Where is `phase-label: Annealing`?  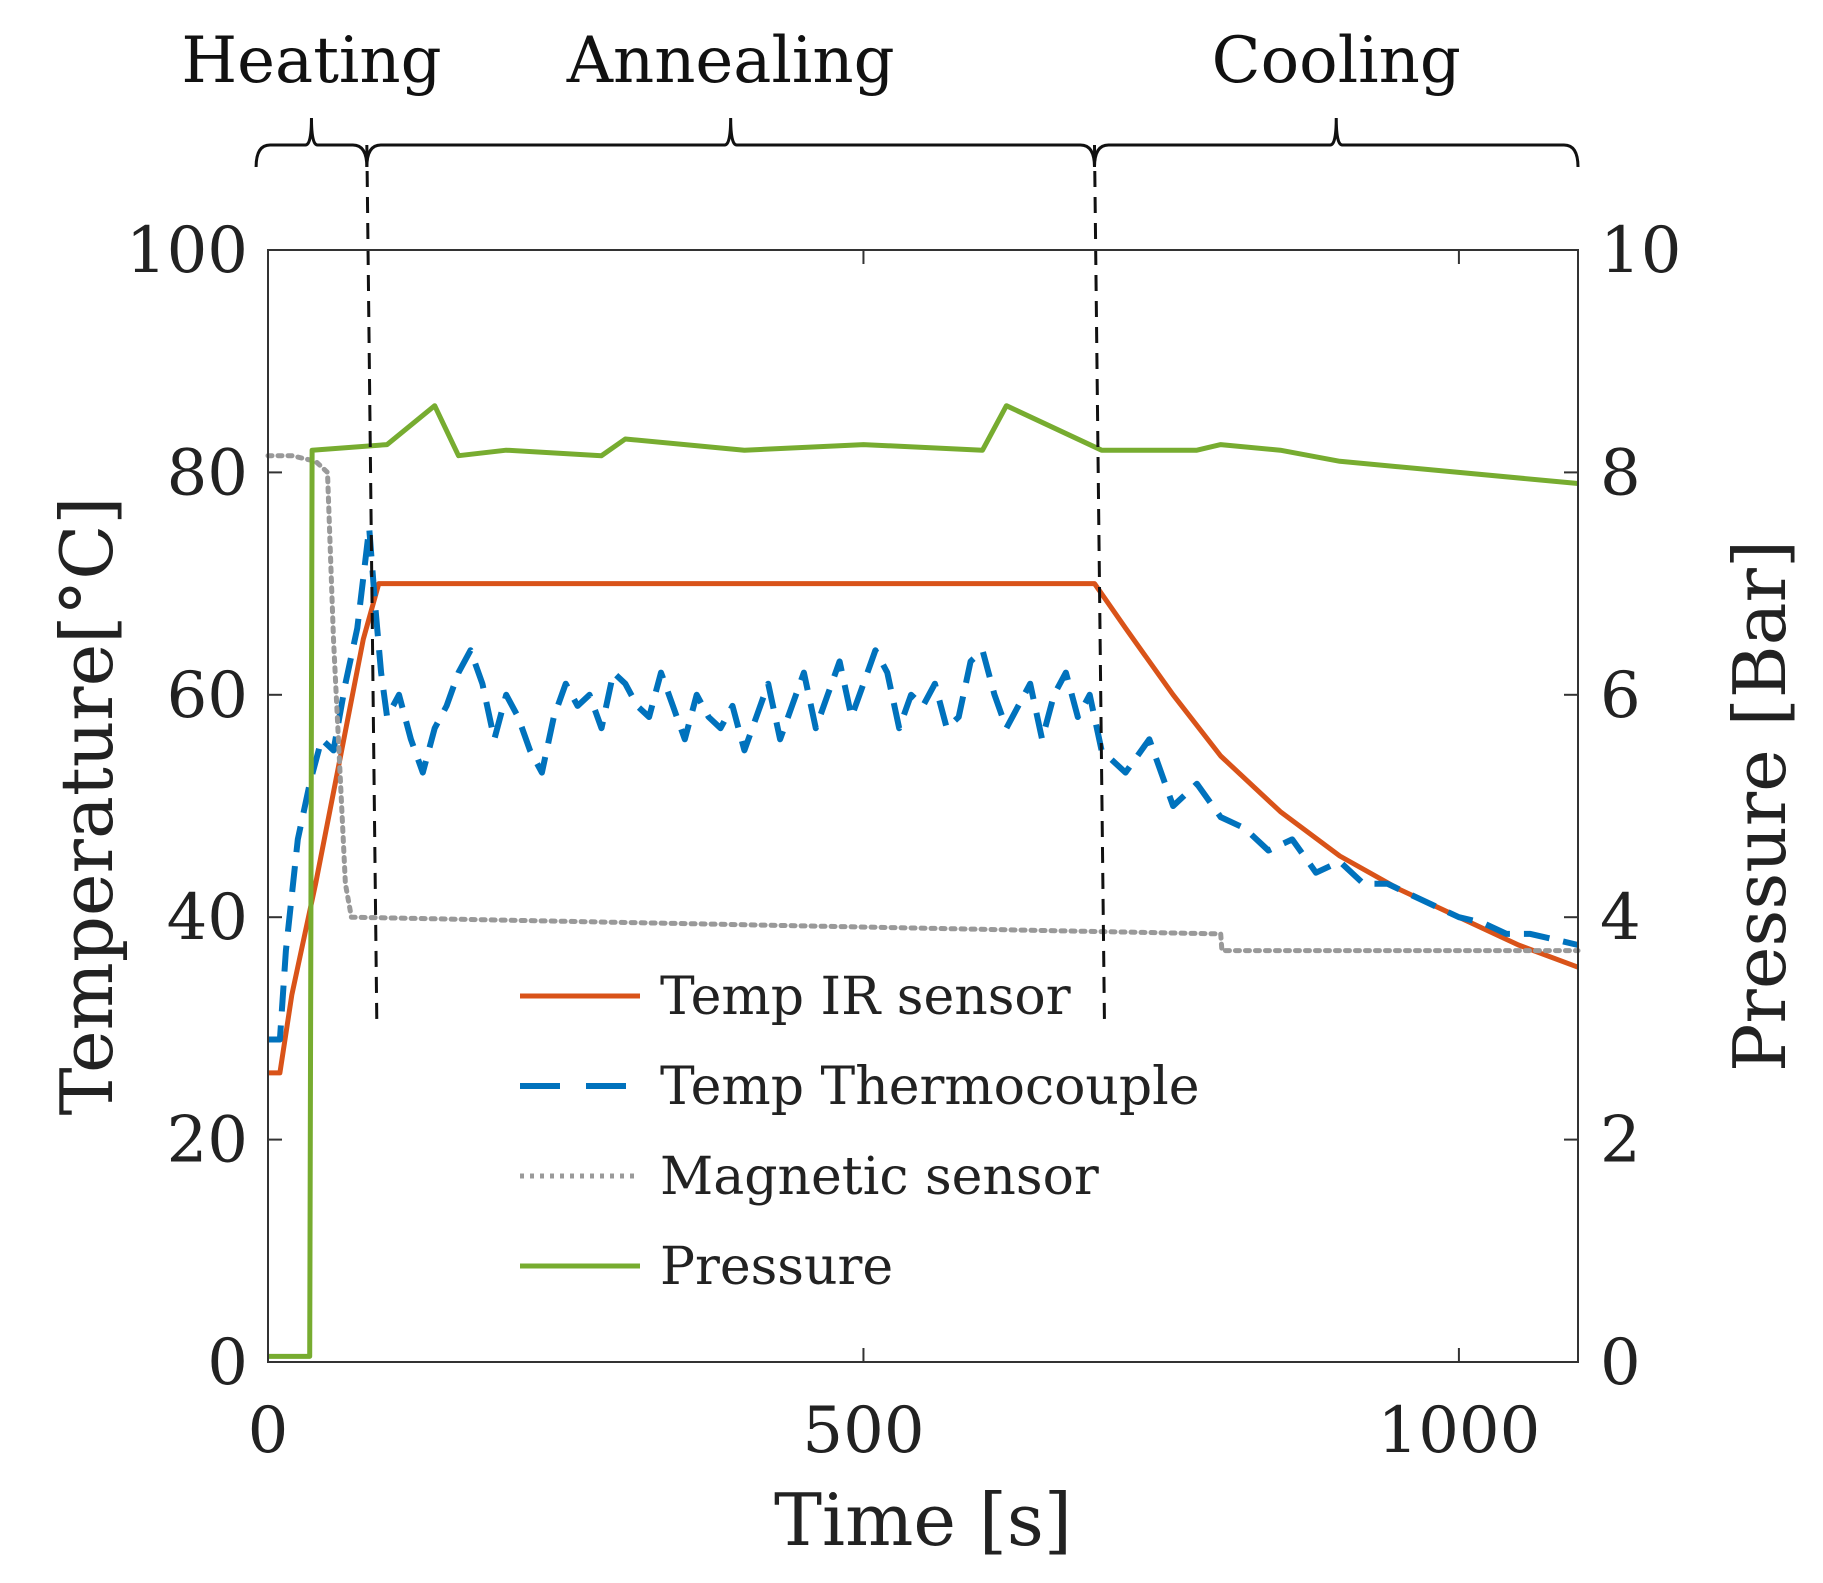 phase-label: Annealing is located at coordinates (730, 61).